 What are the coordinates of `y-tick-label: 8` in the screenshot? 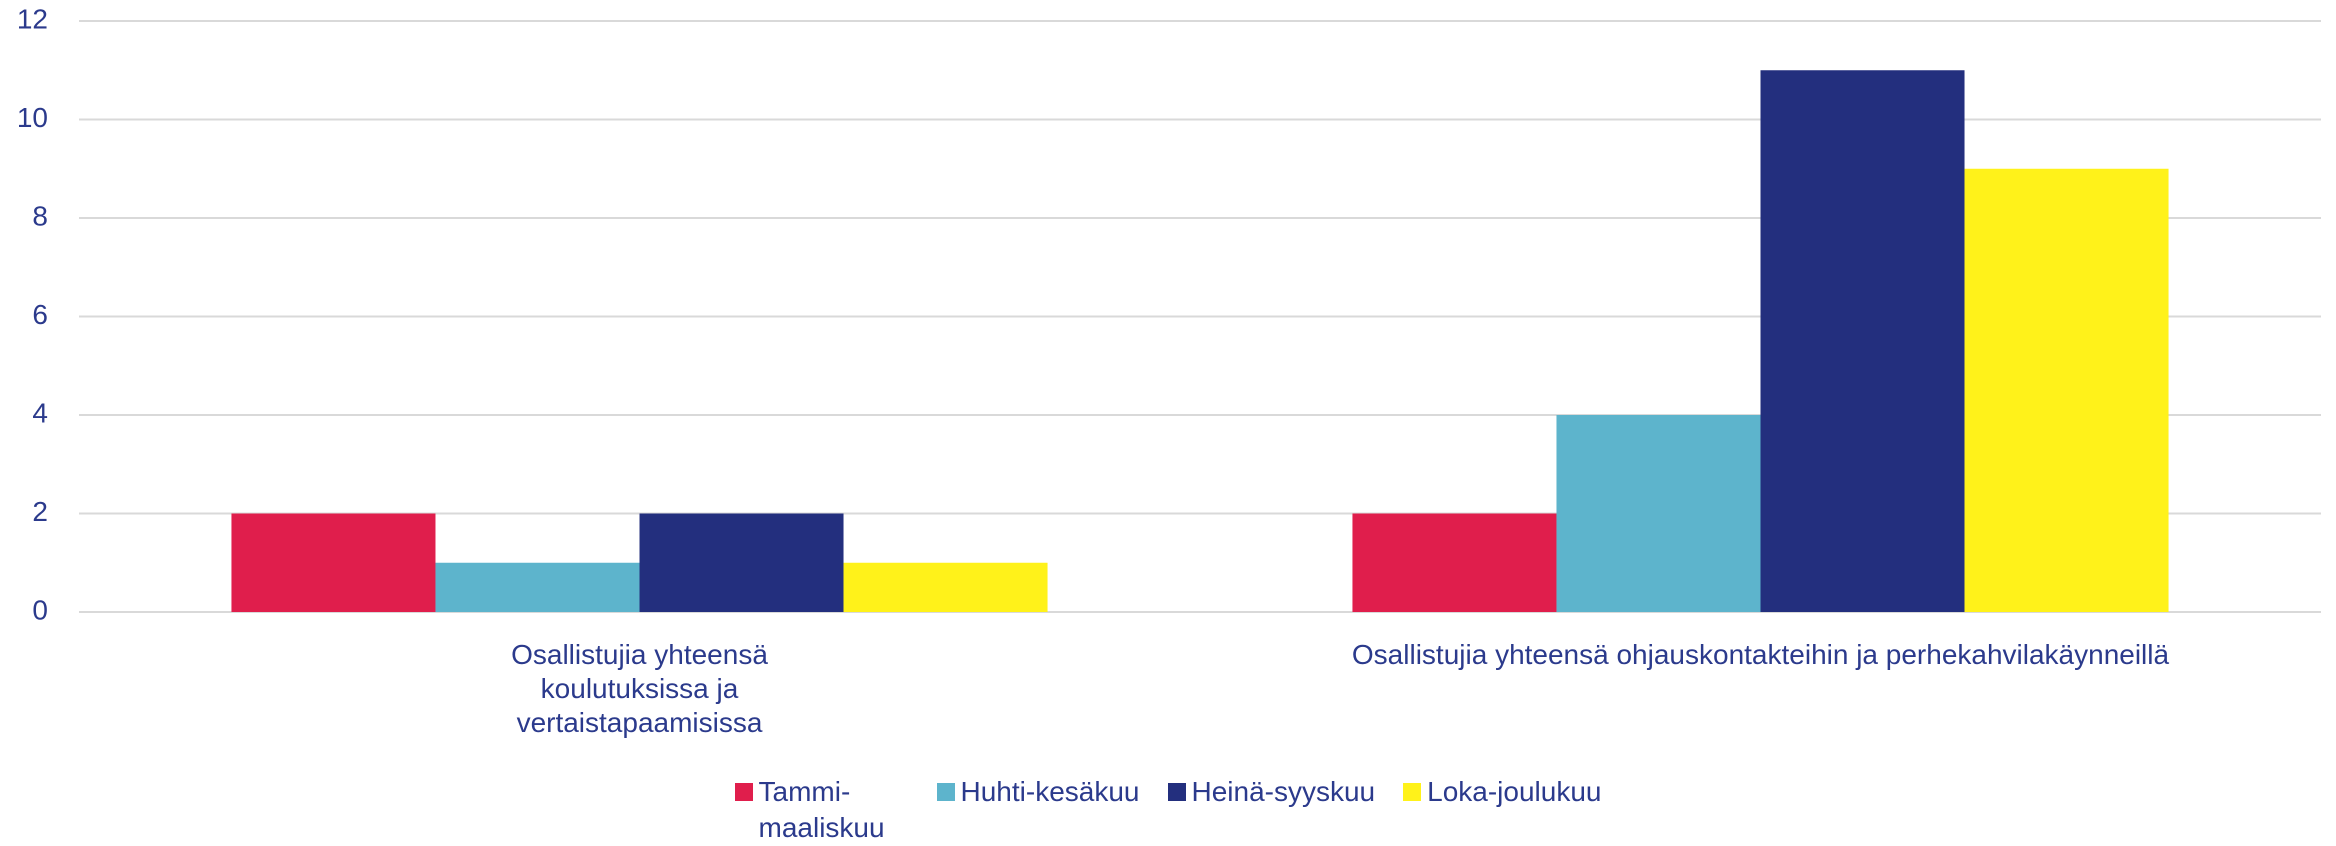 It's located at (40, 215).